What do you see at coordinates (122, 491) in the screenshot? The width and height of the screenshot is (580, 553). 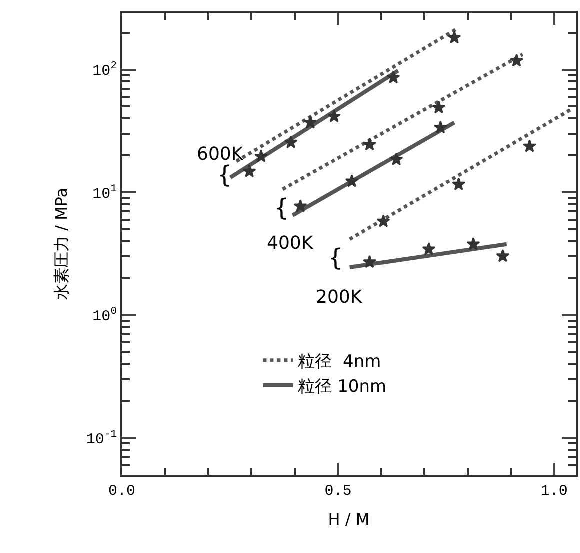 I see `x-tick-label: 0.0` at bounding box center [122, 491].